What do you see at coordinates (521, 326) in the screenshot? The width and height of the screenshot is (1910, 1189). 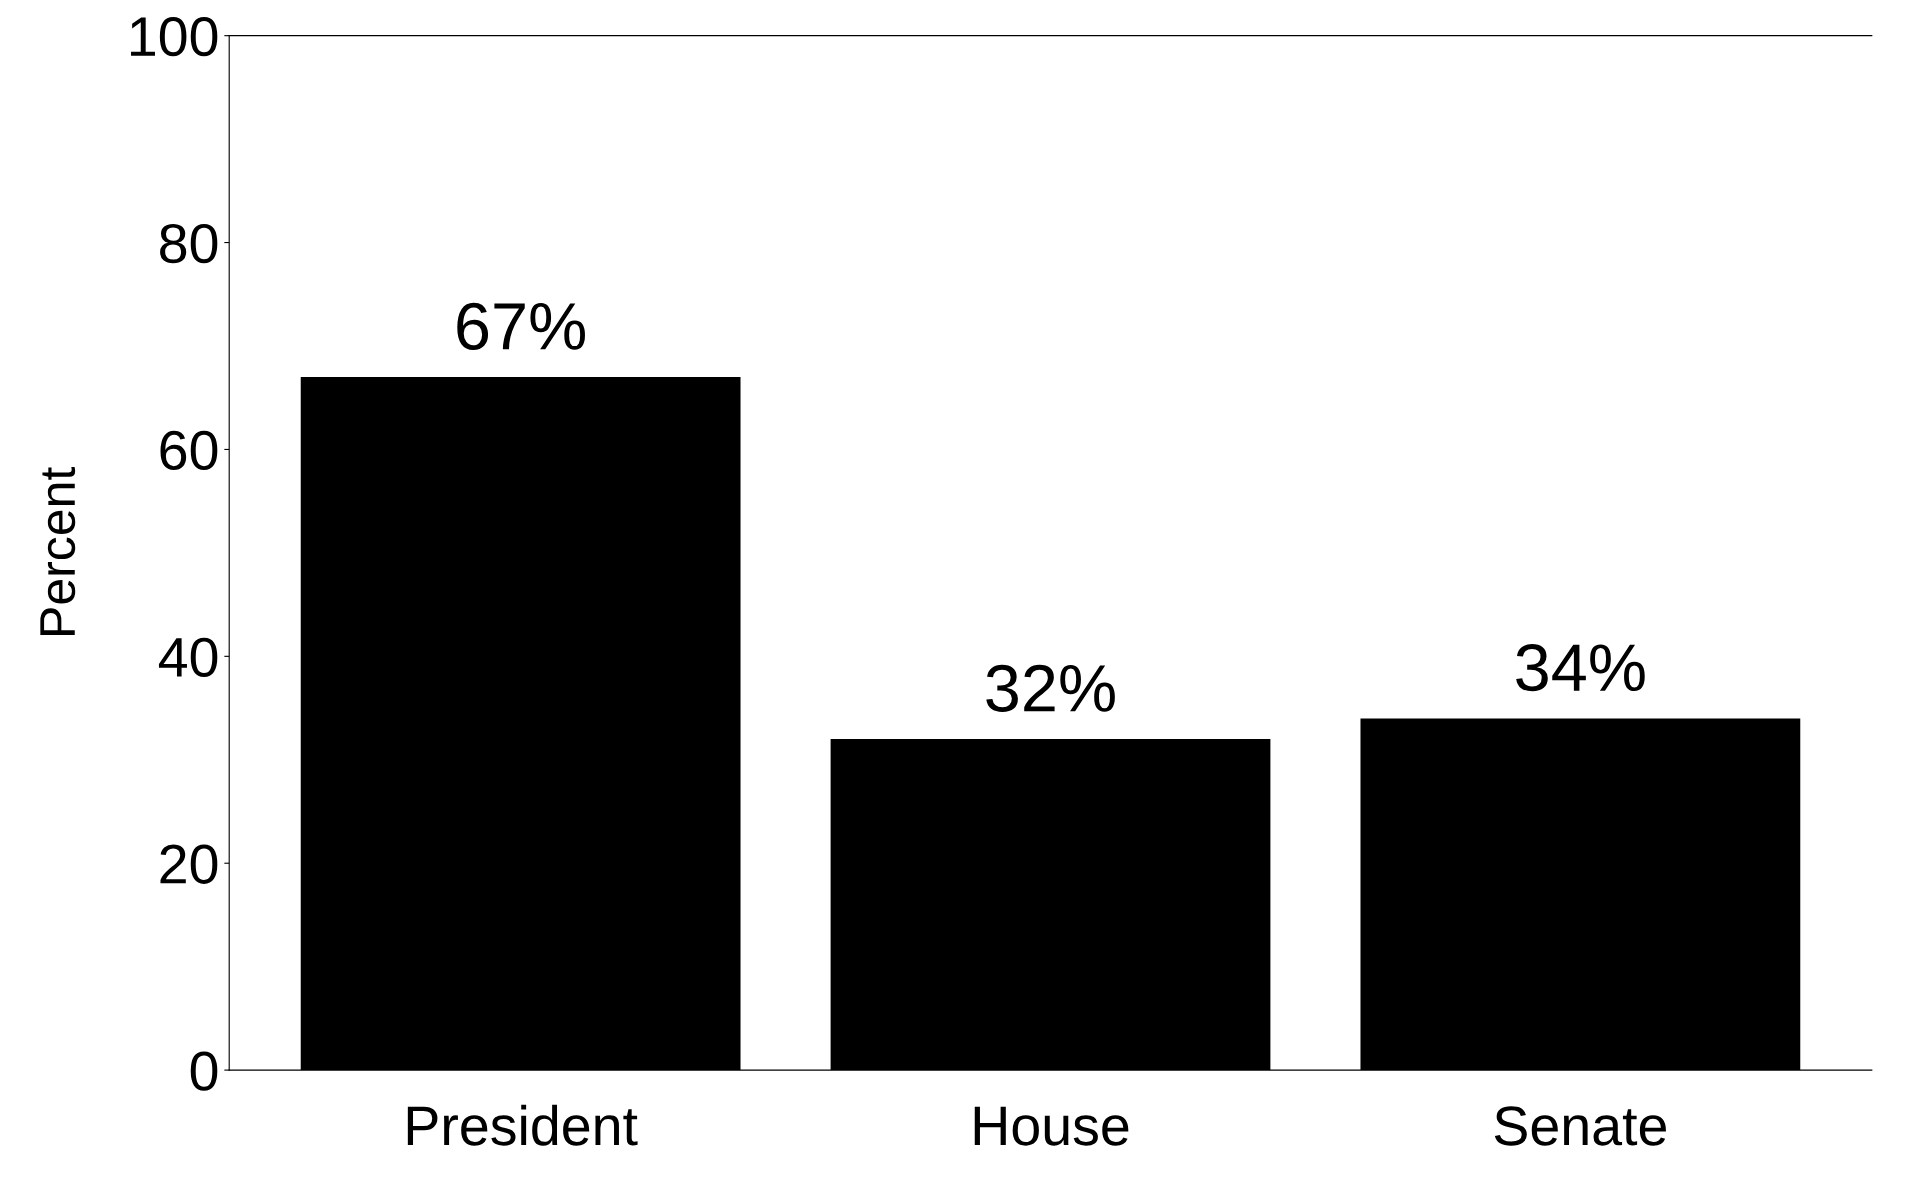 I see `data-label: 67%` at bounding box center [521, 326].